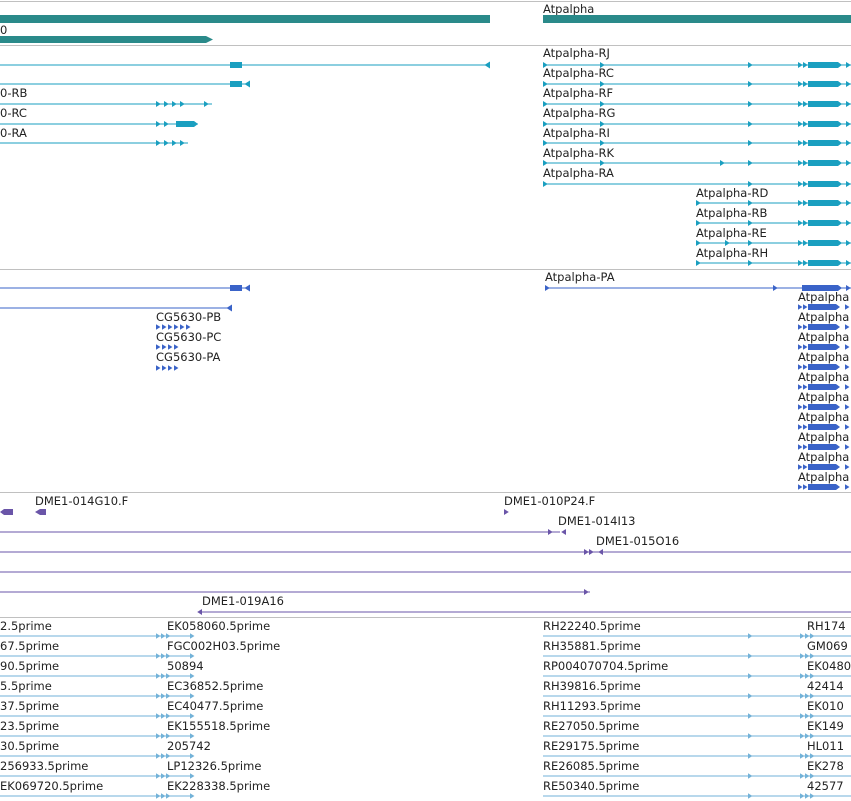 This screenshot has height=801, width=851. I want to click on clone: DME1-014I13, so click(318, 524).